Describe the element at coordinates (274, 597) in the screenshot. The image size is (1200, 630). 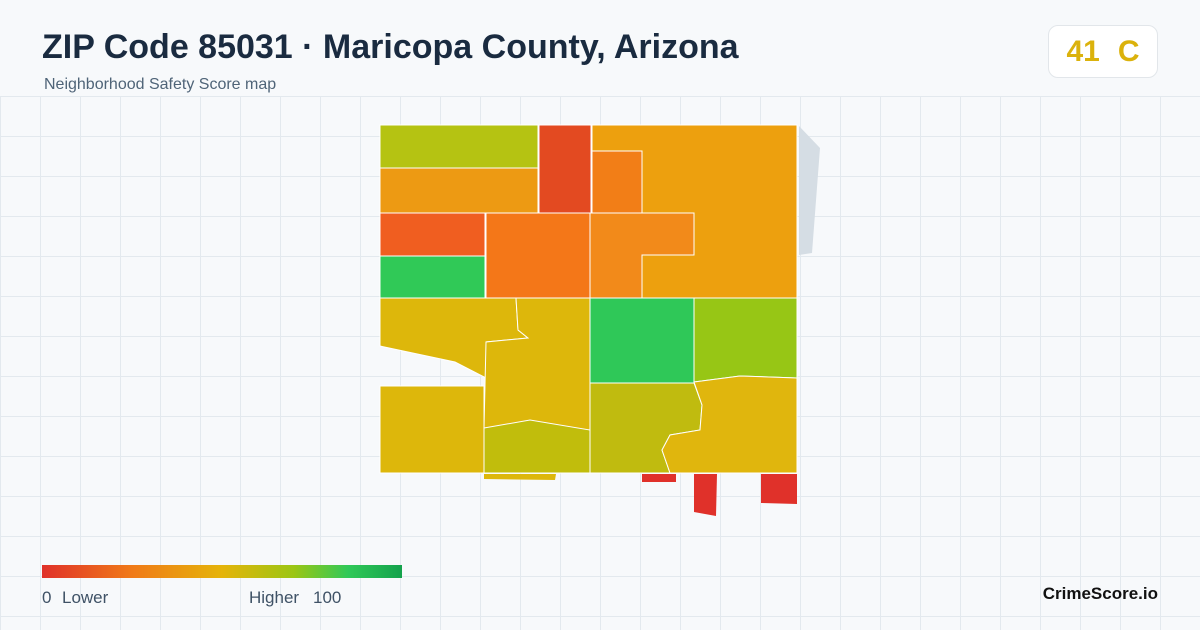
I see `legend-max-label: Higher` at that location.